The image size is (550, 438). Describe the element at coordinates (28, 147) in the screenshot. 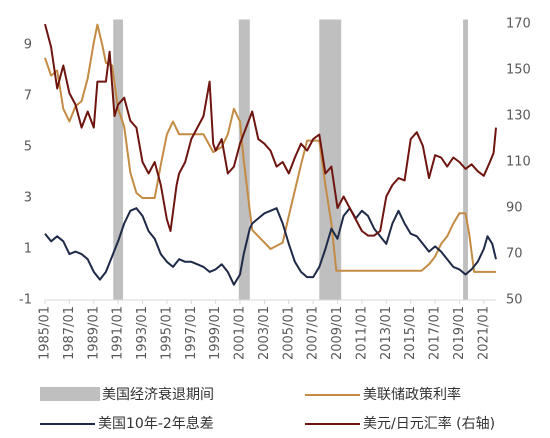

I see `y-tick-label: 5` at that location.